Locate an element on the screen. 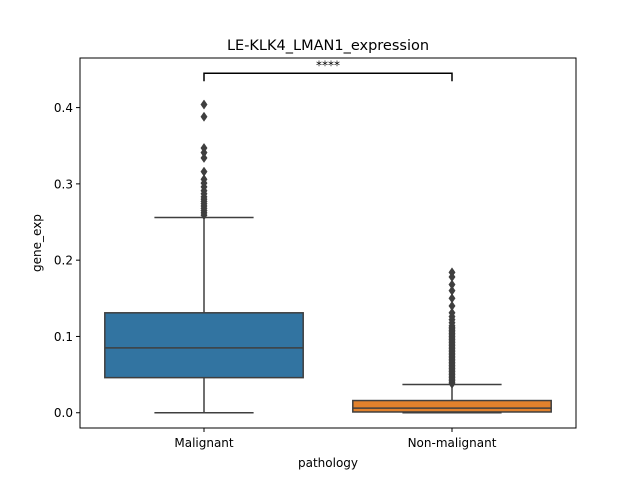  x-tick-label: Malignant is located at coordinates (204, 443).